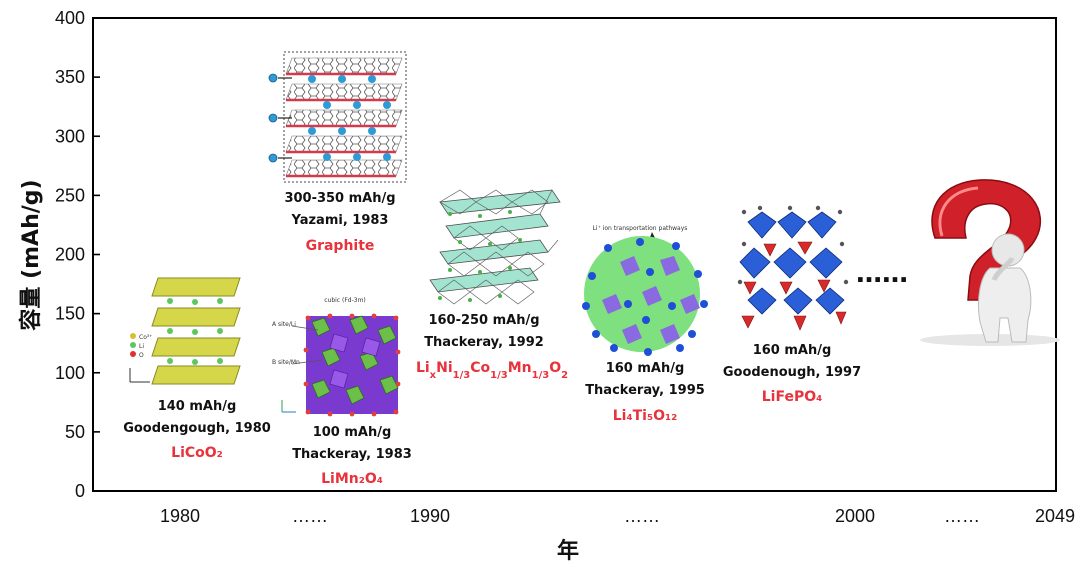 This screenshot has width=1080, height=569. Describe the element at coordinates (340, 246) in the screenshot. I see `annotation-graphite-name: Graphite` at that location.